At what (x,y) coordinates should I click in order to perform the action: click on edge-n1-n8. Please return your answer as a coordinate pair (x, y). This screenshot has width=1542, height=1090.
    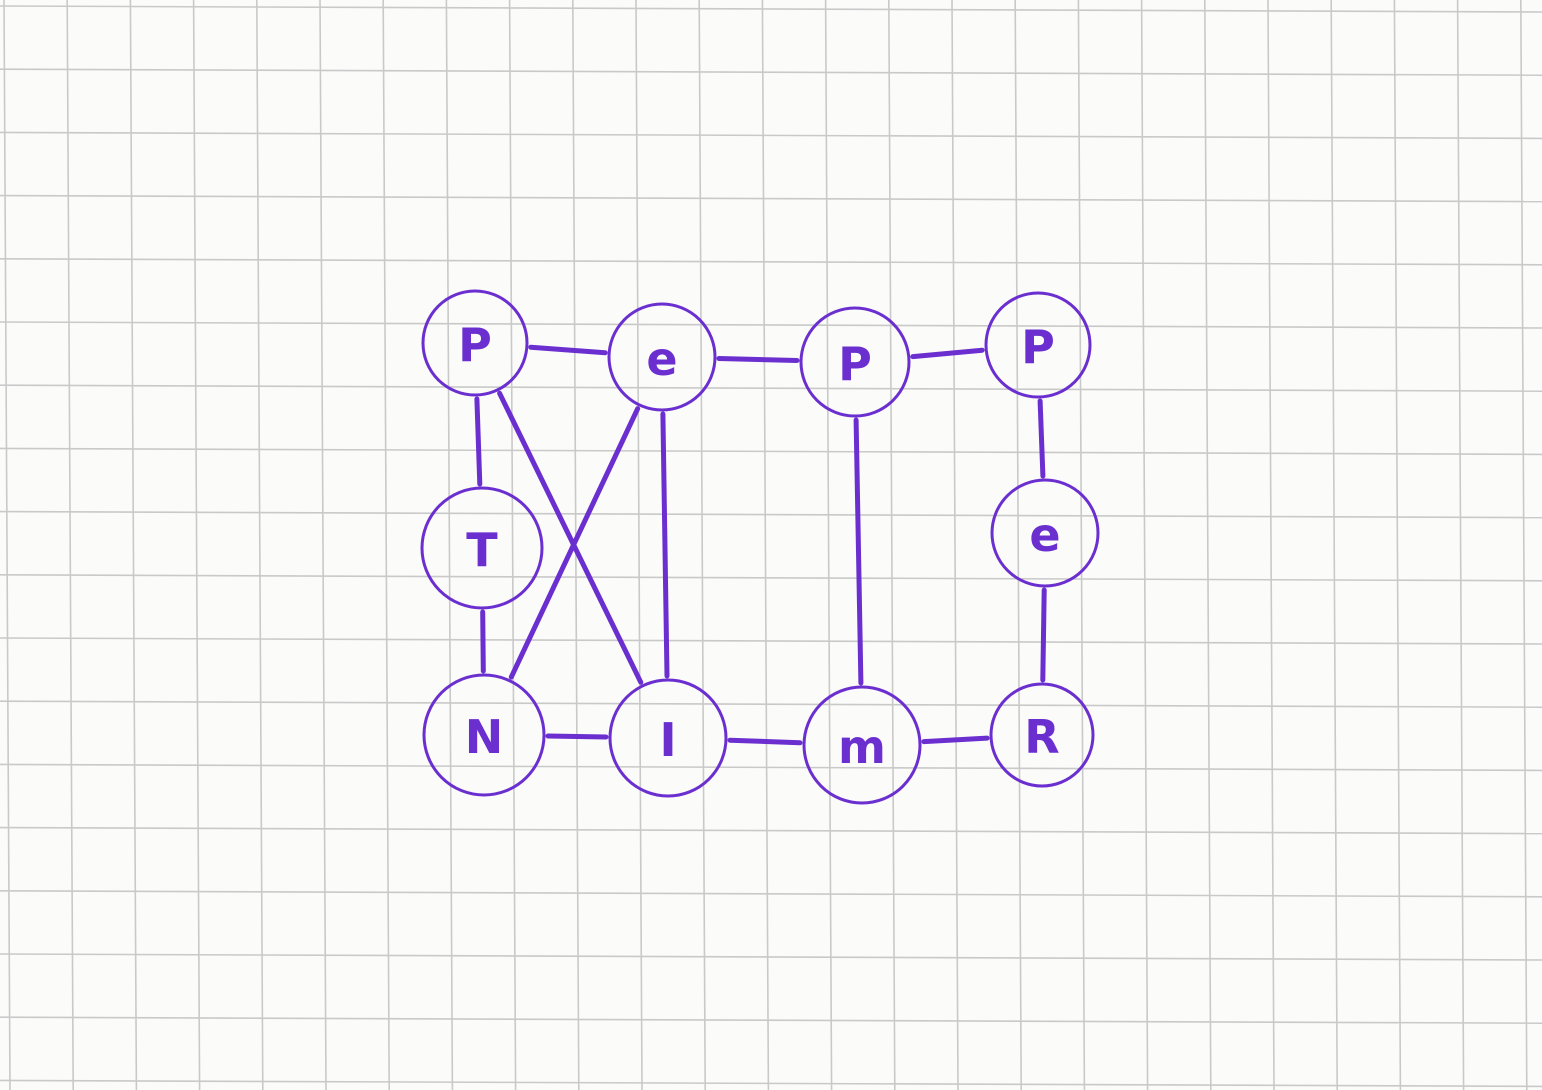
    Looking at the image, I should click on (570, 537).